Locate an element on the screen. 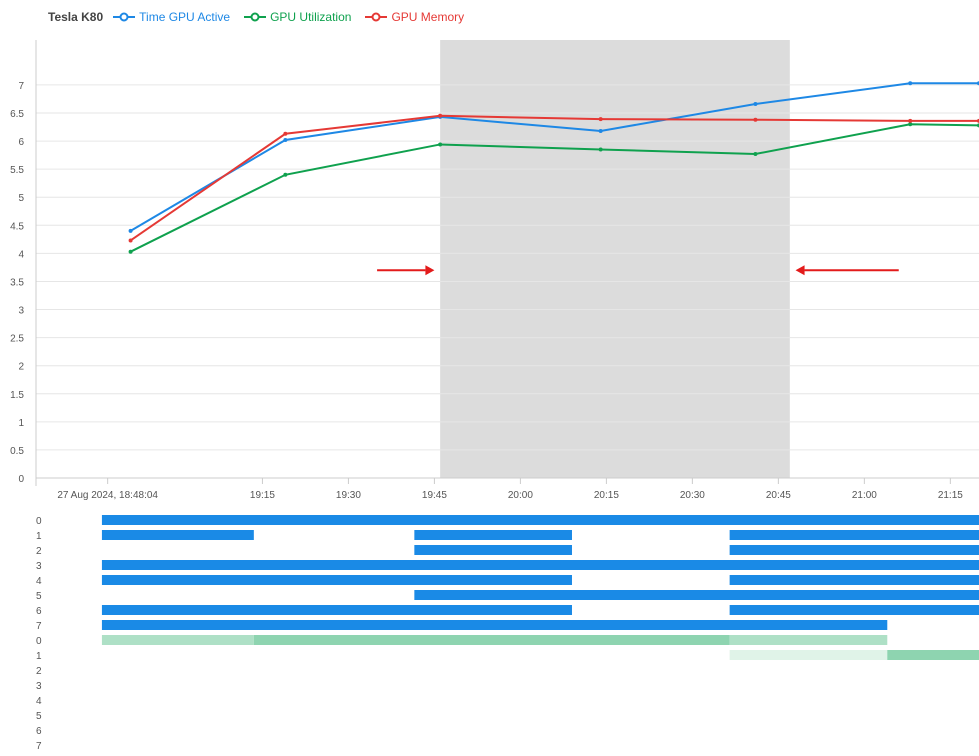  x-tick-label: 20:45 is located at coordinates (778, 495).